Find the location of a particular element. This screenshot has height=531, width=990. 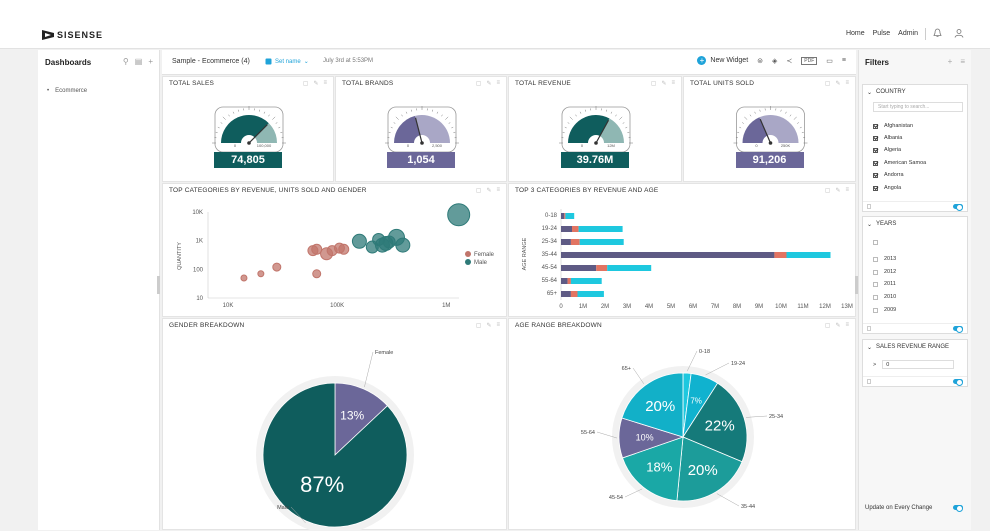

folder-icon: ▤ is located at coordinates (139, 61).